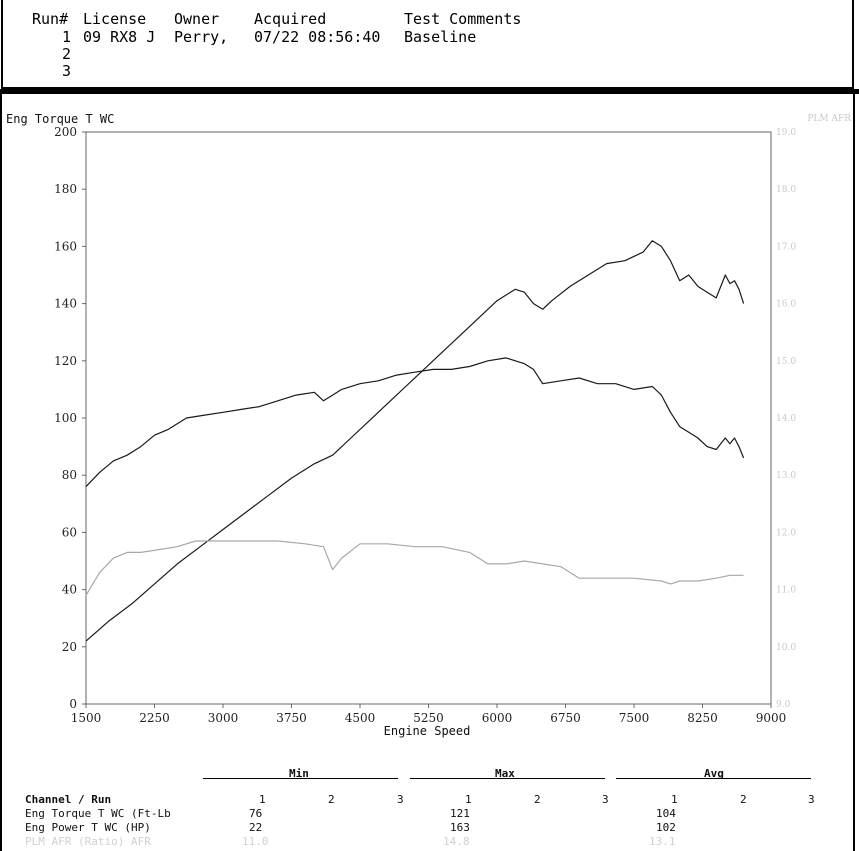  Describe the element at coordinates (811, 799) in the screenshot. I see `avg-run-3: 3` at that location.